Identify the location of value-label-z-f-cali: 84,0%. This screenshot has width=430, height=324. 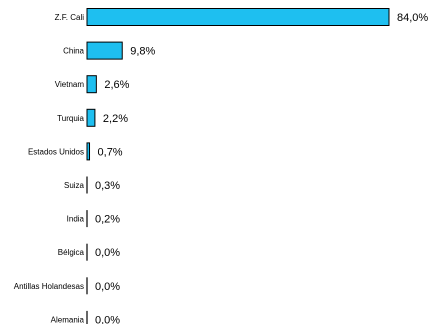
(412, 18).